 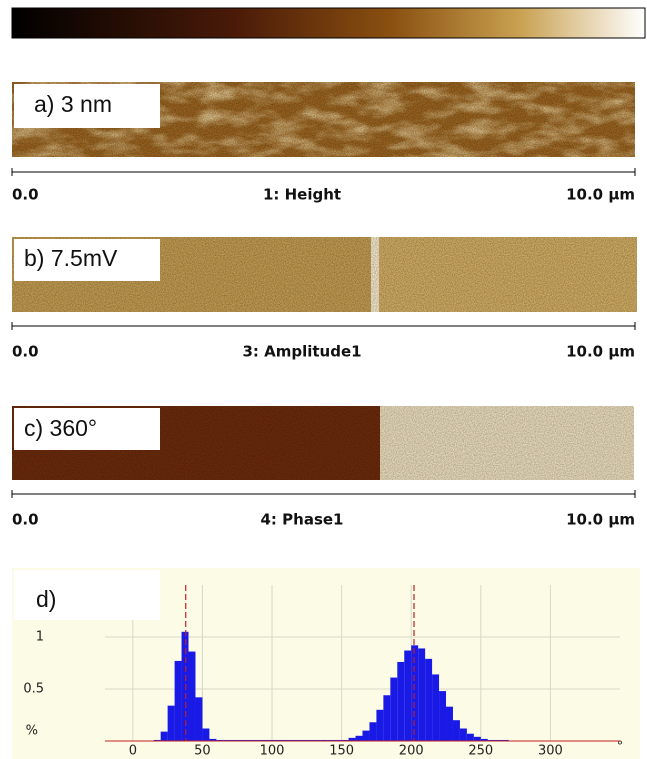 I want to click on y-unit: %, so click(x=32, y=731).